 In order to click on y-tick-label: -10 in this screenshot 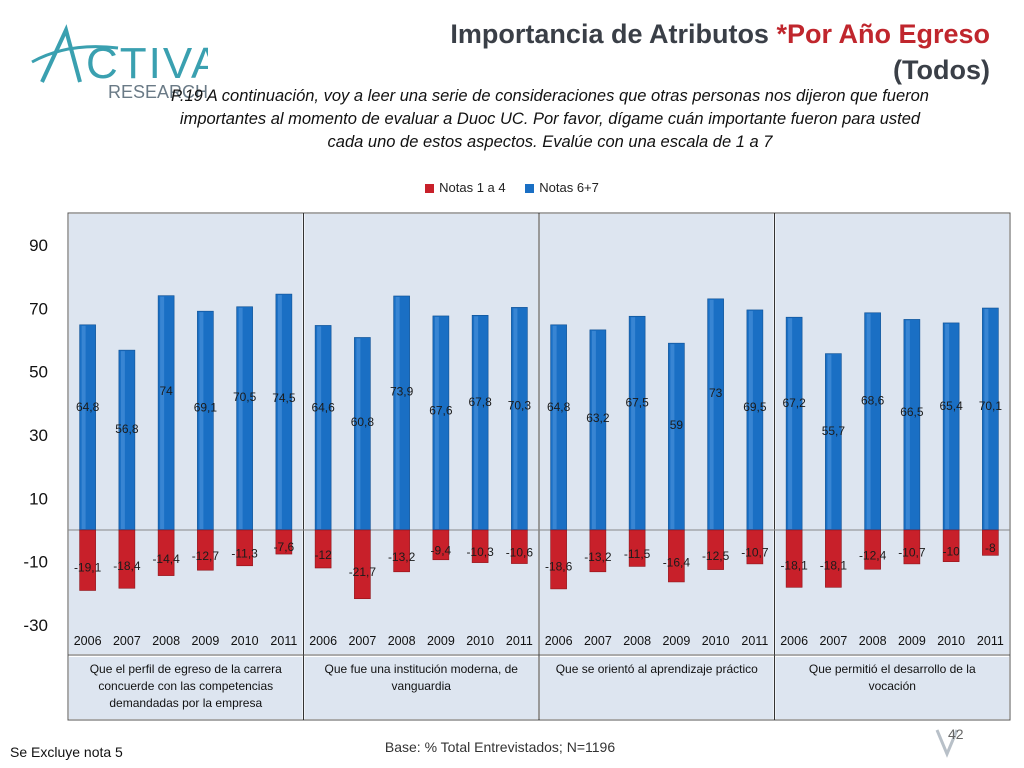, I will do `click(35, 562)`.